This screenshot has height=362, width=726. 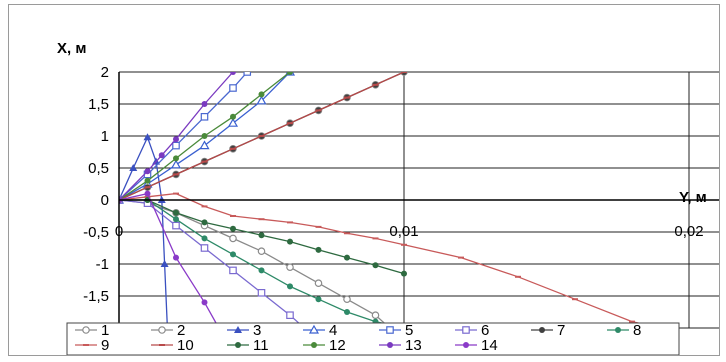 What do you see at coordinates (98, 168) in the screenshot?
I see `y-tick-label: 0,5` at bounding box center [98, 168].